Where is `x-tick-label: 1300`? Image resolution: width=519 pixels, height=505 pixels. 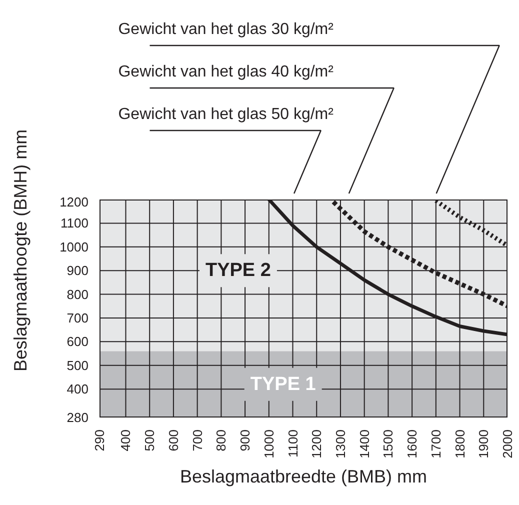
x-tick-label: 1300 is located at coordinates (340, 444).